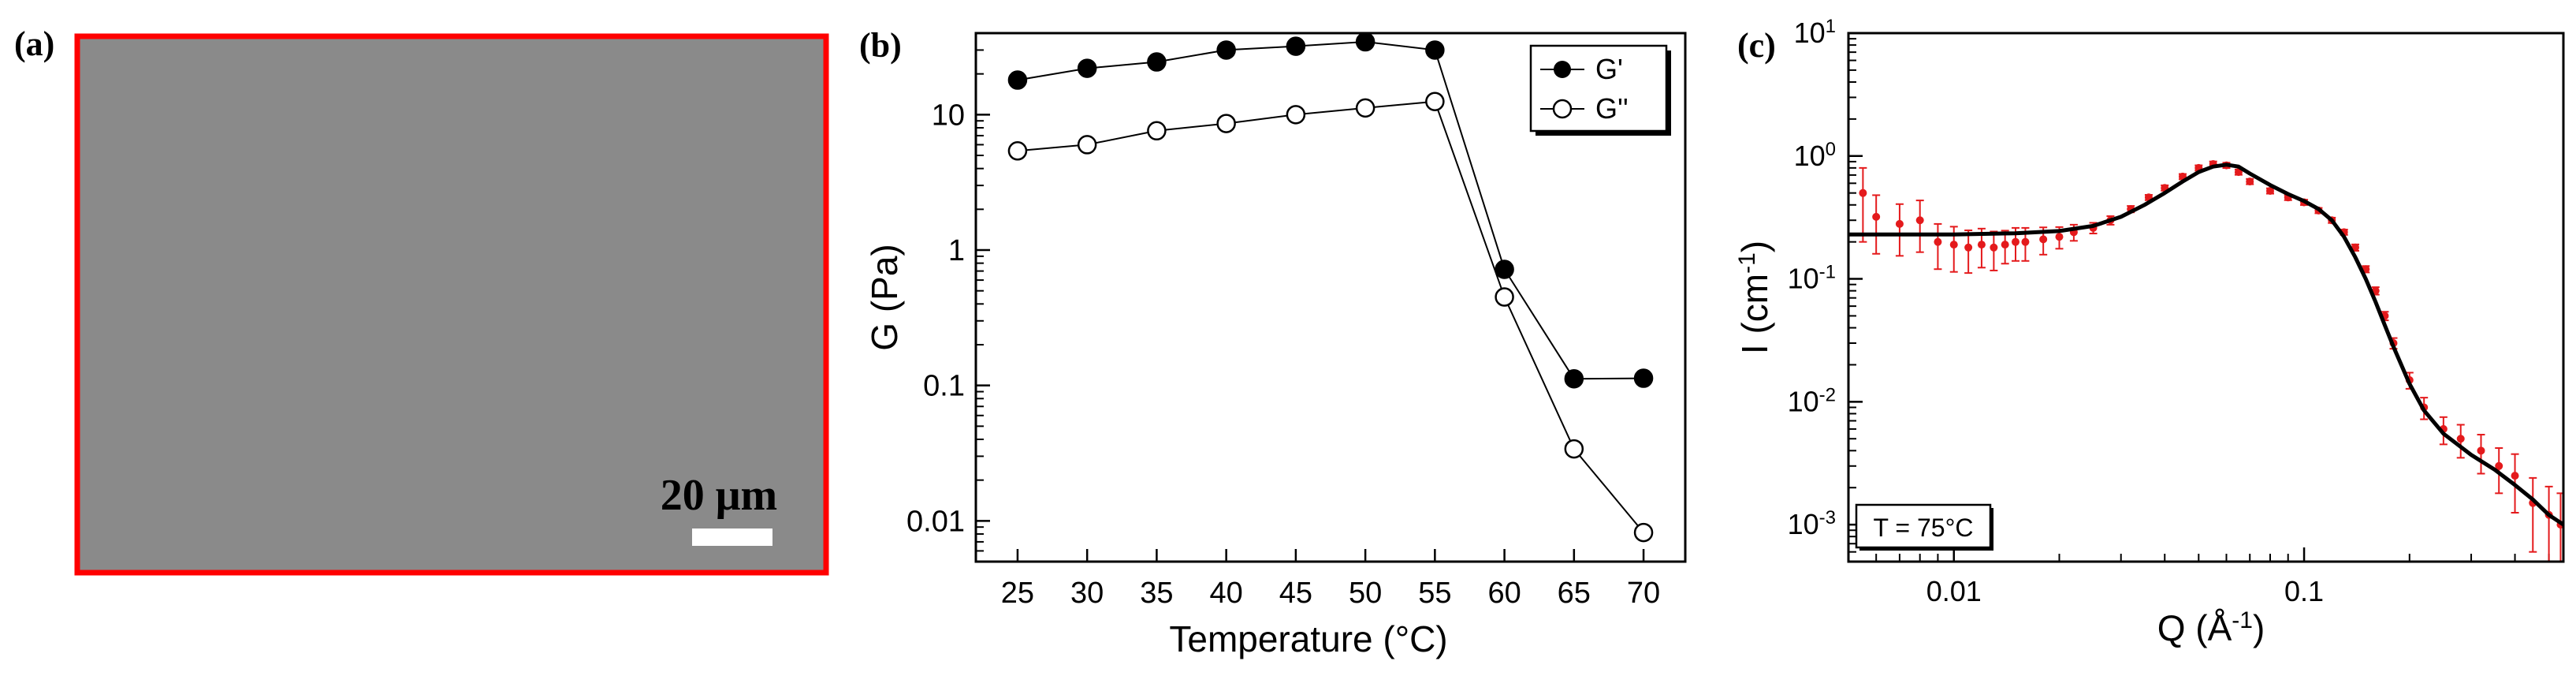  Describe the element at coordinates (1330, 580) in the screenshot. I see `x-axis-ticks: 25 30 35 40 45 50 55 60 65 70` at that location.